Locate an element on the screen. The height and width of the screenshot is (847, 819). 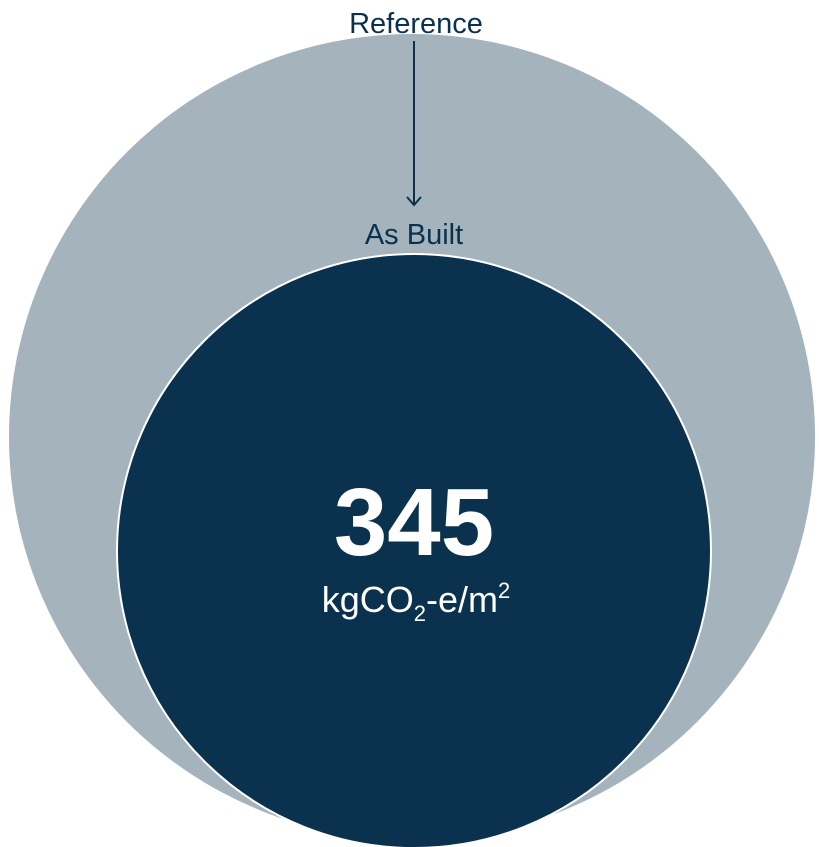
unit-superscript: 2 is located at coordinates (504, 590).